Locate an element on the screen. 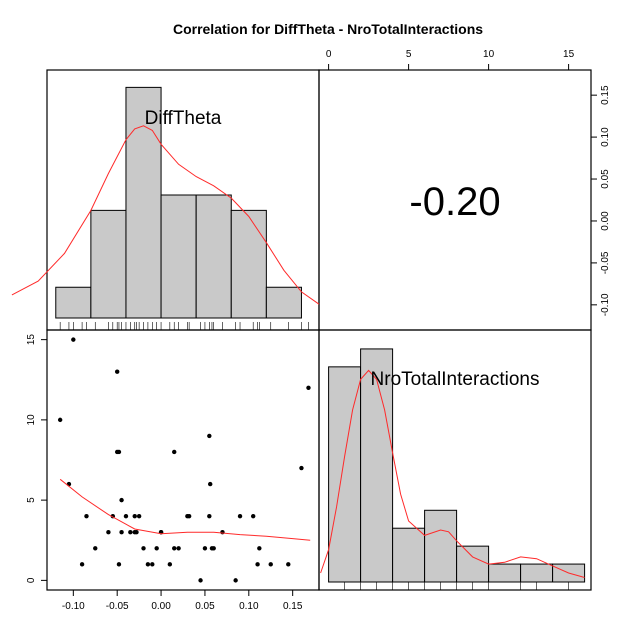 This screenshot has width=640, height=640. density-curve-difftheta is located at coordinates (165, 215).